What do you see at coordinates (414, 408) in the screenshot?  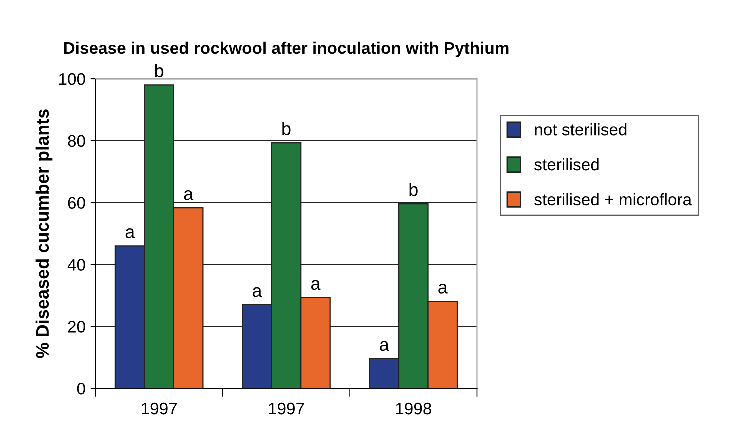 I see `x-tick-label: 1998` at bounding box center [414, 408].